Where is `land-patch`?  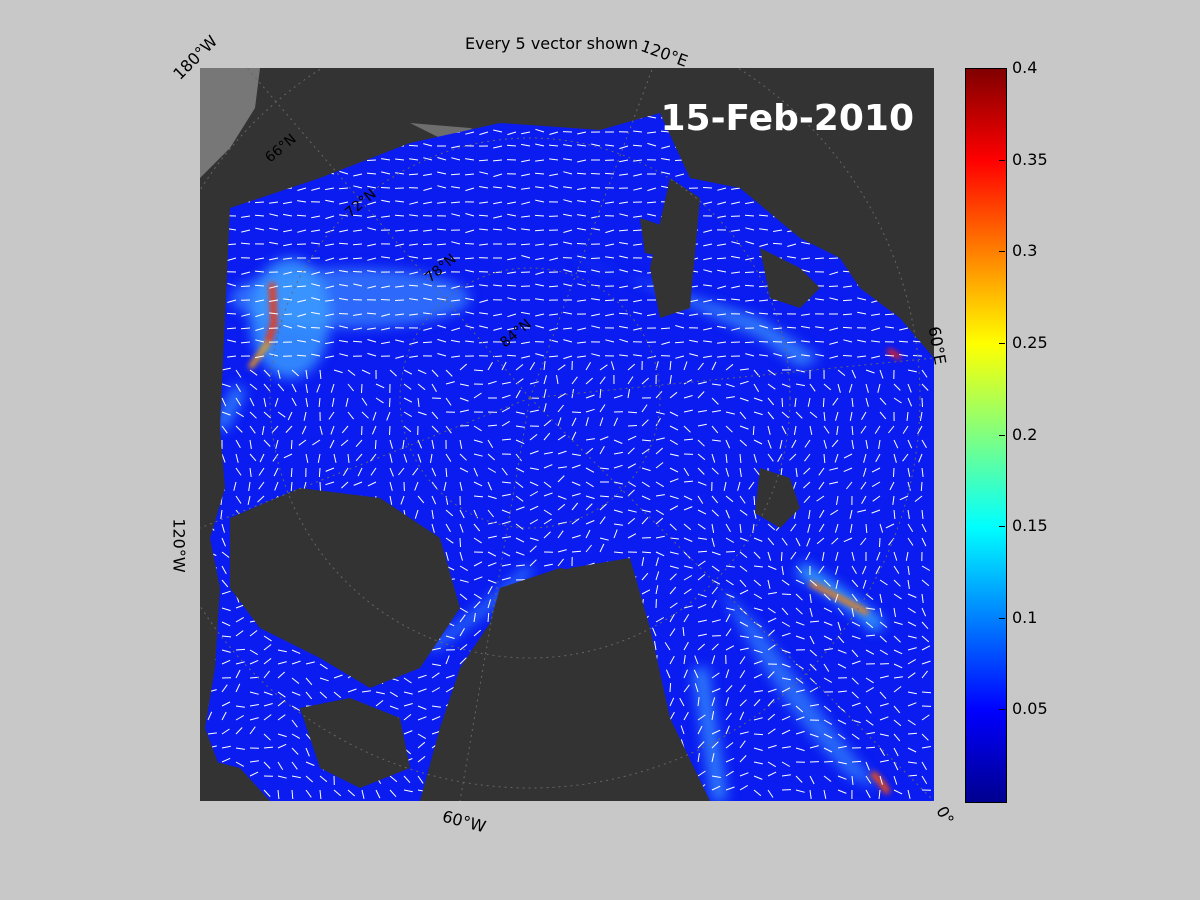 land-patch is located at coordinates (230, 123).